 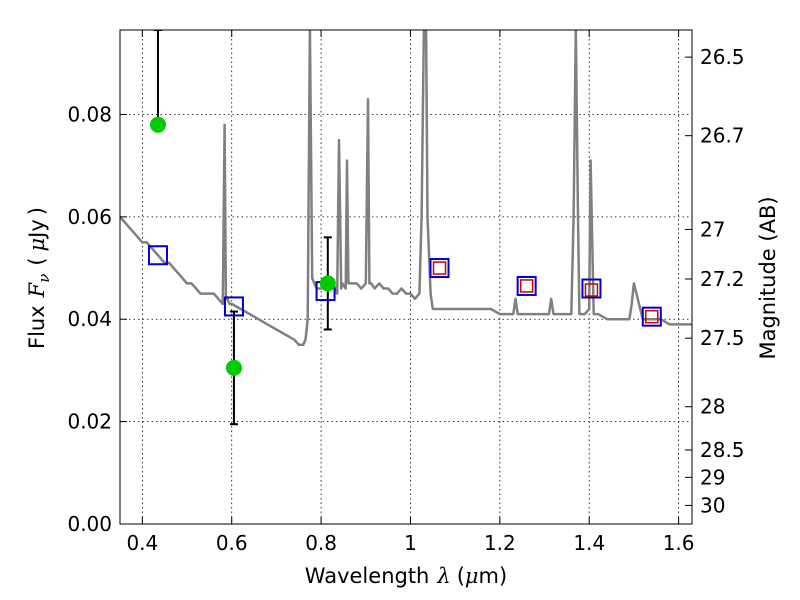 I want to click on x-tick-label: 0.8, so click(x=321, y=543).